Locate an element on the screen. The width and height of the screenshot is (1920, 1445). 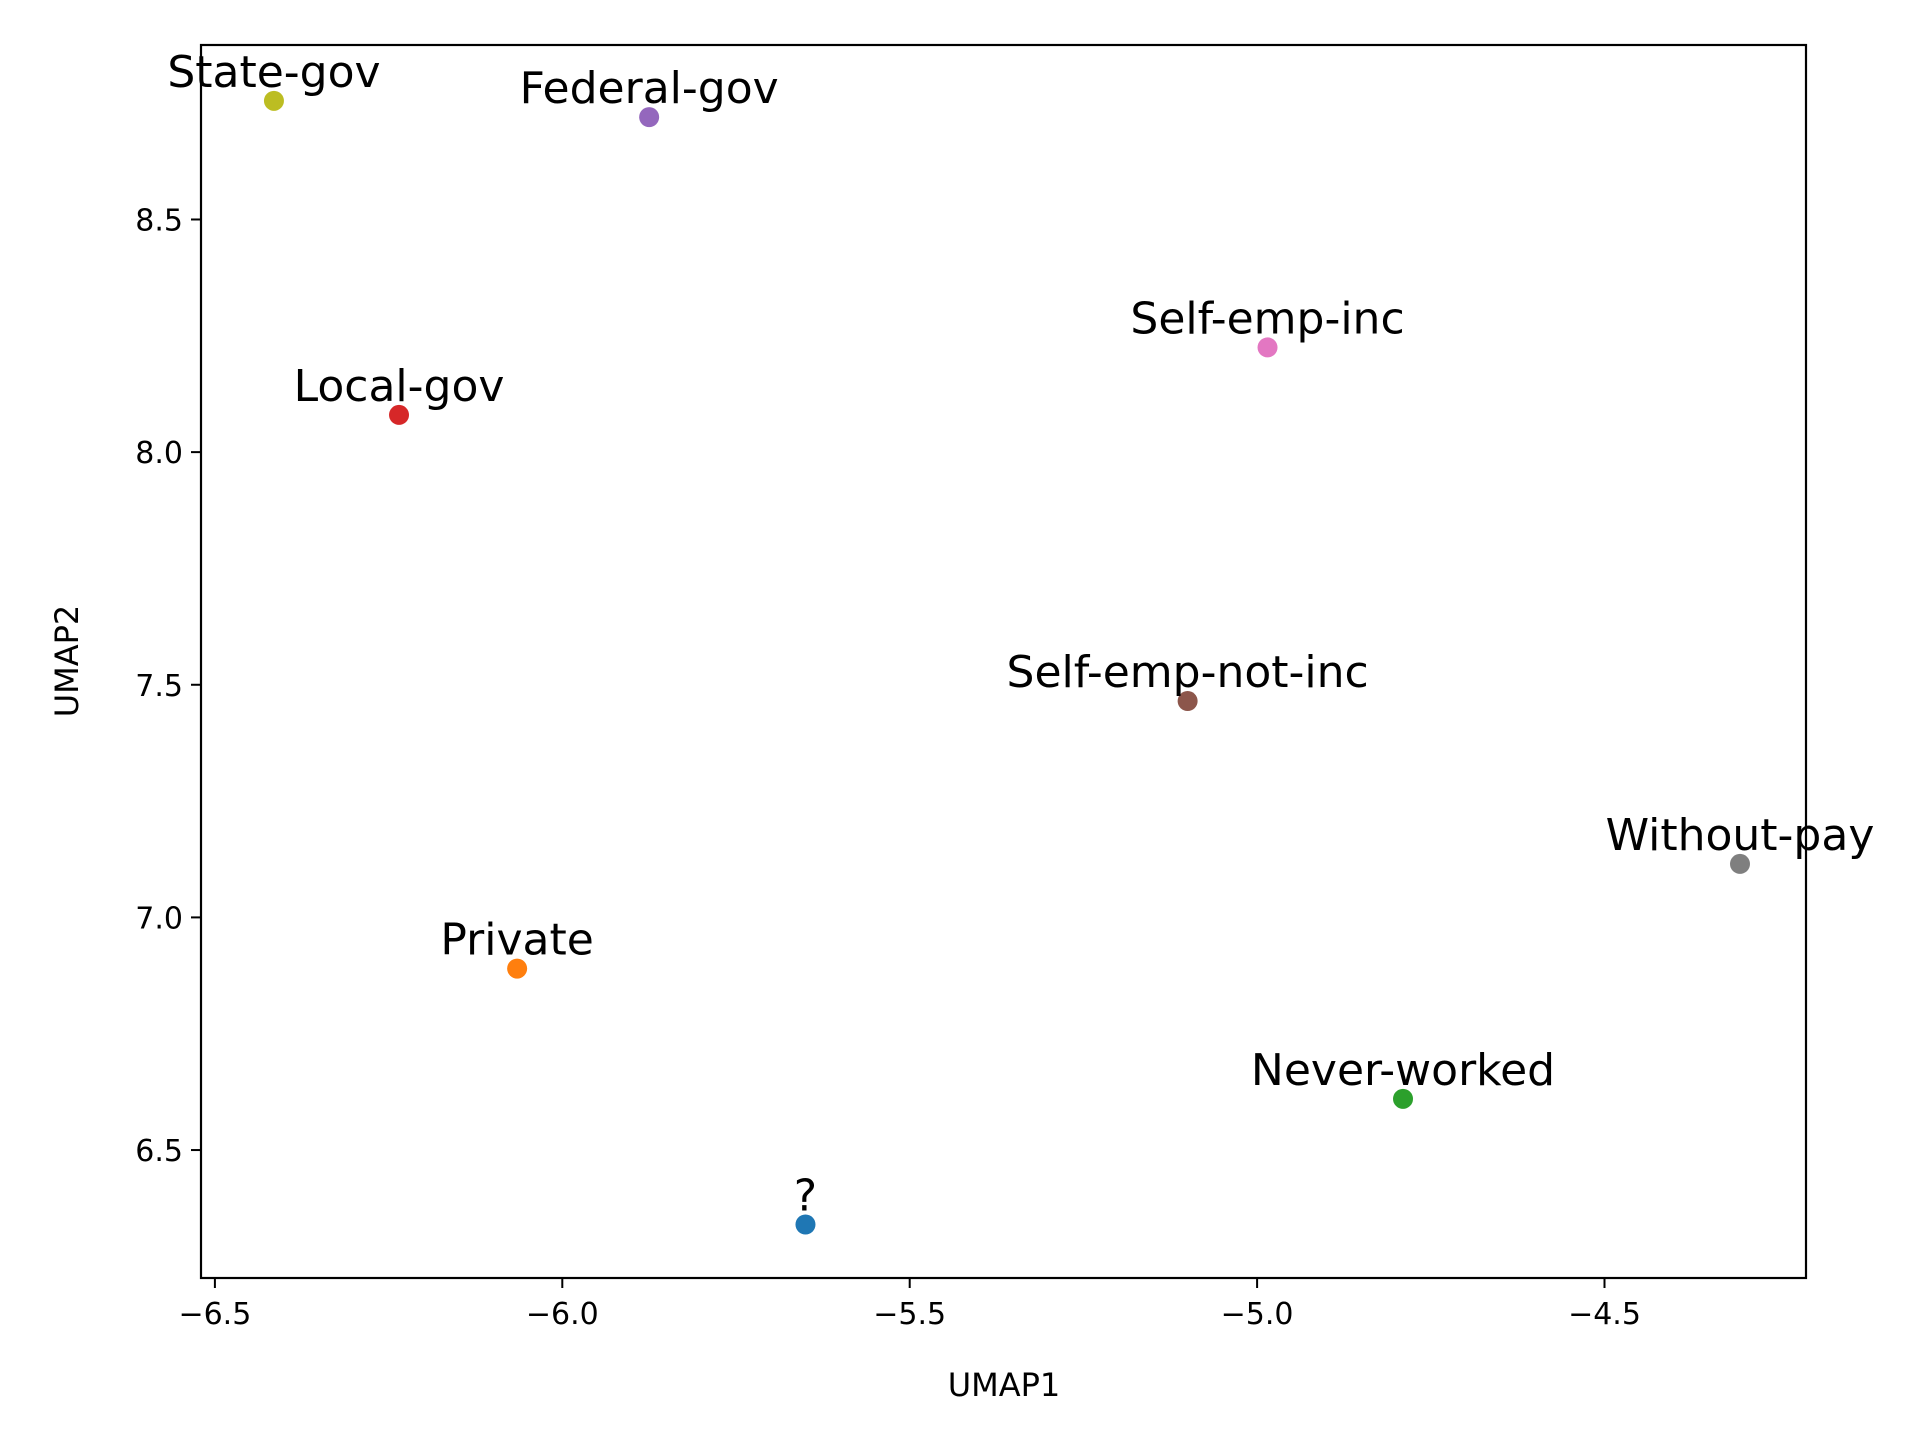
point-label: Federal-gov is located at coordinates (649, 88).